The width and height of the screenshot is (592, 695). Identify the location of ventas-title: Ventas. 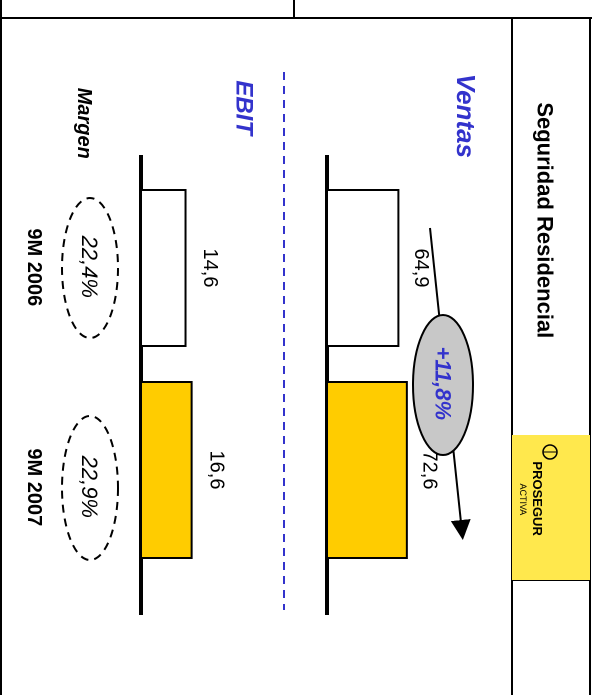
(466, 116).